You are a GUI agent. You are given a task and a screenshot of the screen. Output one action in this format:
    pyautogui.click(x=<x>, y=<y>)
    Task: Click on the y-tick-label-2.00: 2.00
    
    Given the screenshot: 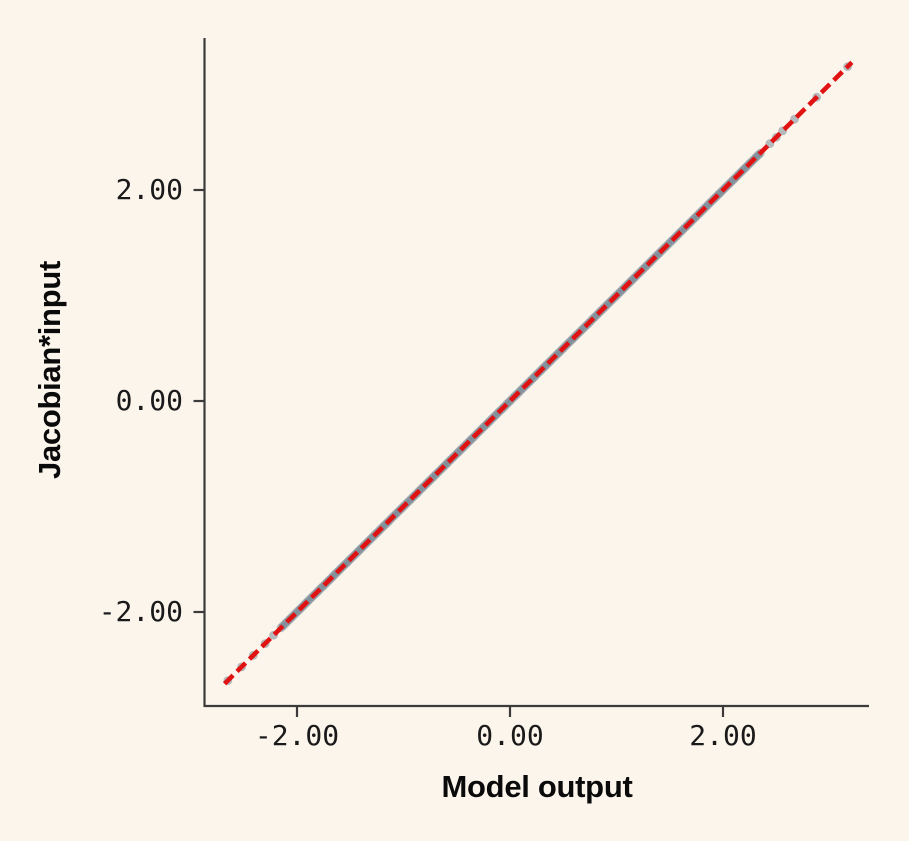 What is the action you would take?
    pyautogui.click(x=149, y=189)
    